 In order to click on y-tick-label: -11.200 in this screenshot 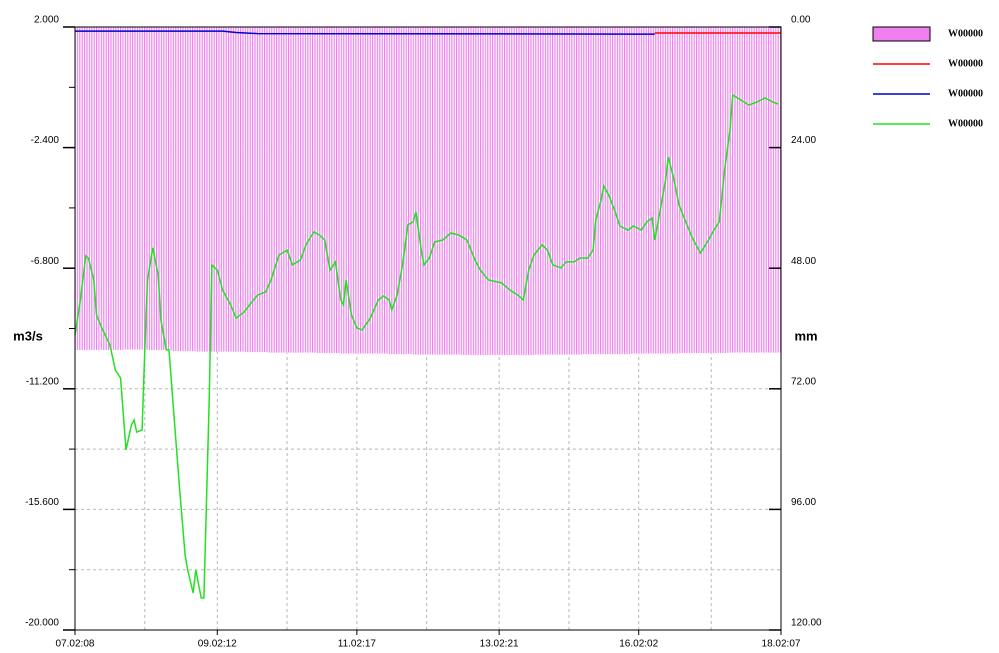, I will do `click(43, 381)`.